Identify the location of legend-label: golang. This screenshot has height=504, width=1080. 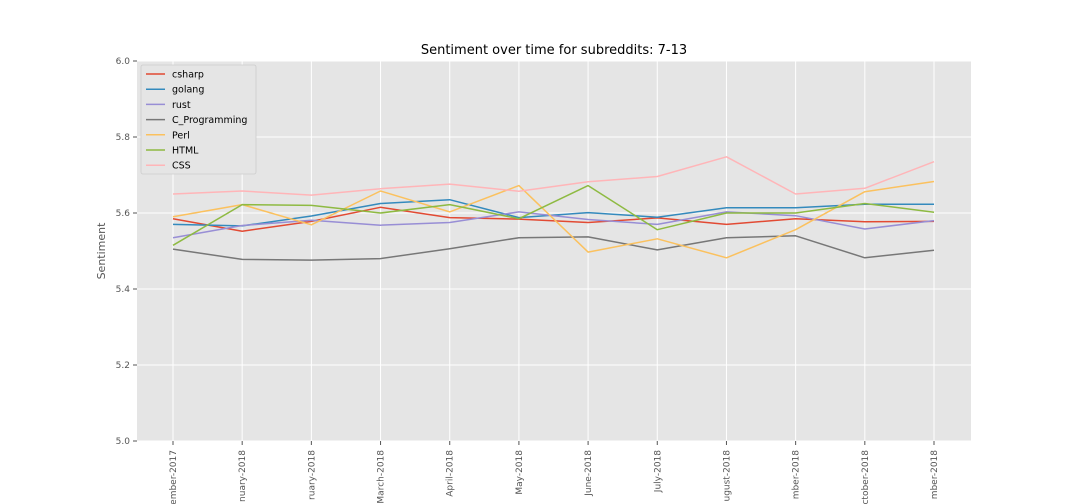
(188, 90).